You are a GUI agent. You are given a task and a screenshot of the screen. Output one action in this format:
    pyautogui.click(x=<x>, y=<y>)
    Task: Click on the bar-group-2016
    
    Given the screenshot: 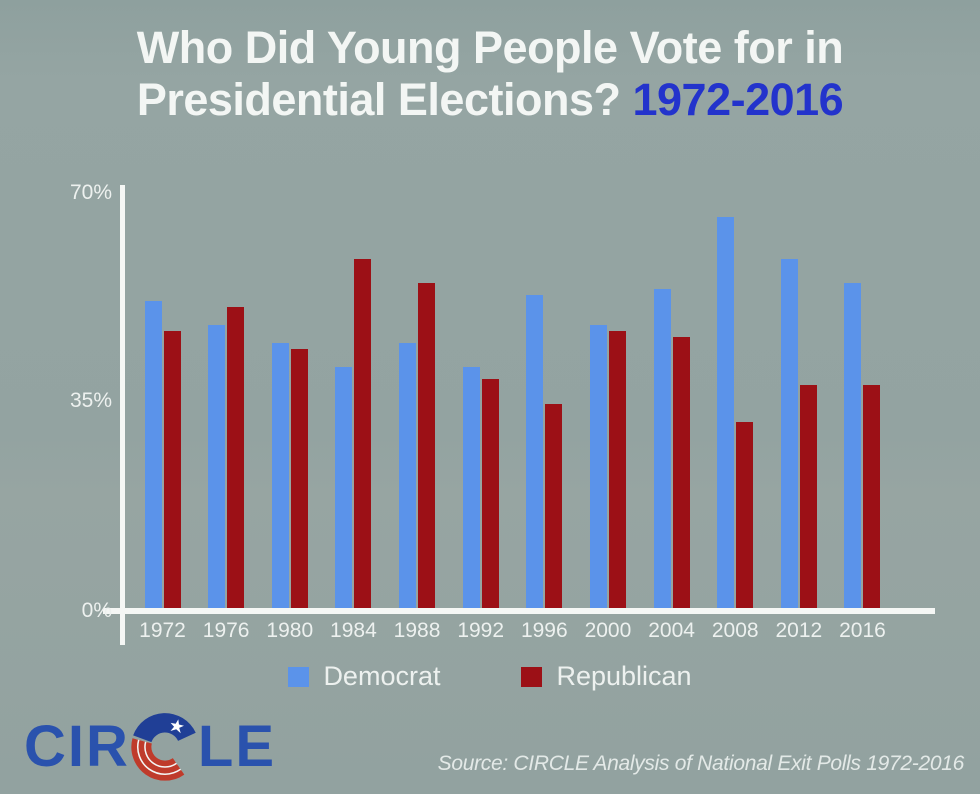 What is the action you would take?
    pyautogui.click(x=862, y=445)
    